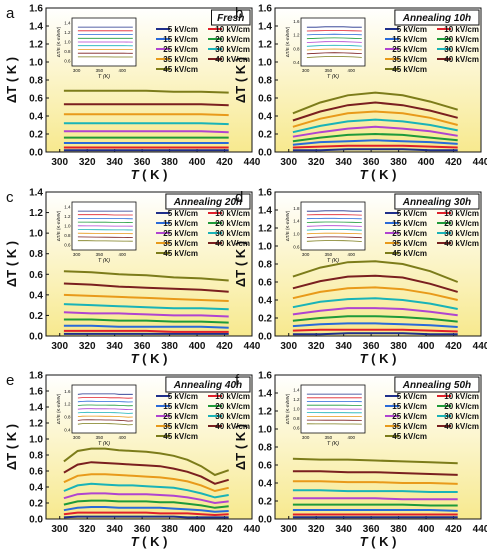 This screenshot has width=487, height=555. I want to click on inset-y-tick-label: 1.6, so click(296, 21).